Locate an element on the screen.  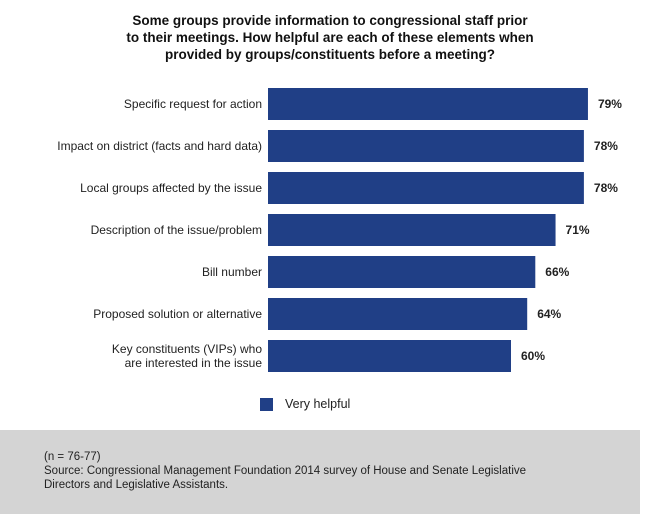
value-label: 66% is located at coordinates (557, 272).